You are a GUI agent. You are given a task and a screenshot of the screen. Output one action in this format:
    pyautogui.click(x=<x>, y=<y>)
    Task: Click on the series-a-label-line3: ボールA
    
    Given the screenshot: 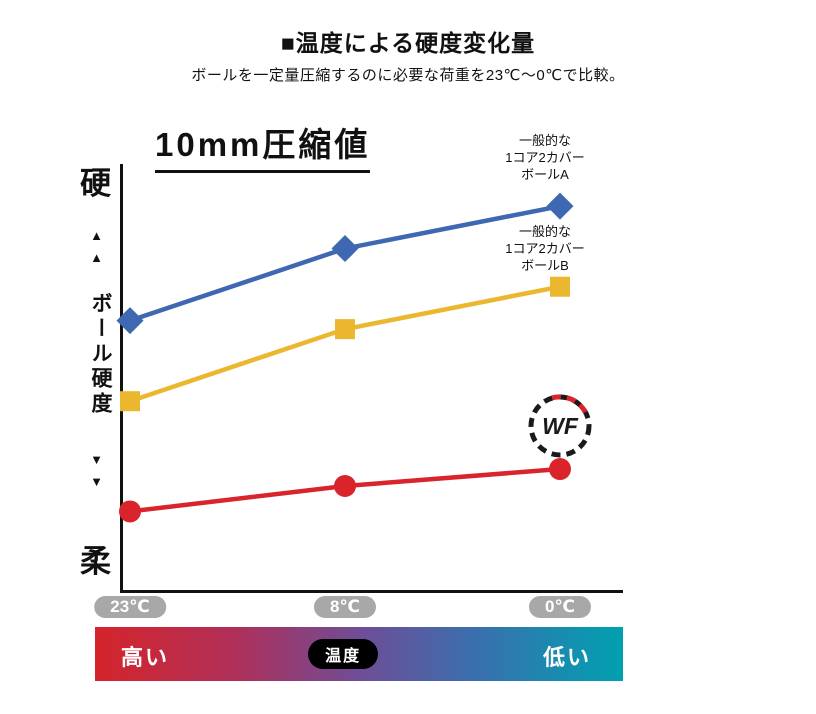 What is the action you would take?
    pyautogui.click(x=545, y=174)
    